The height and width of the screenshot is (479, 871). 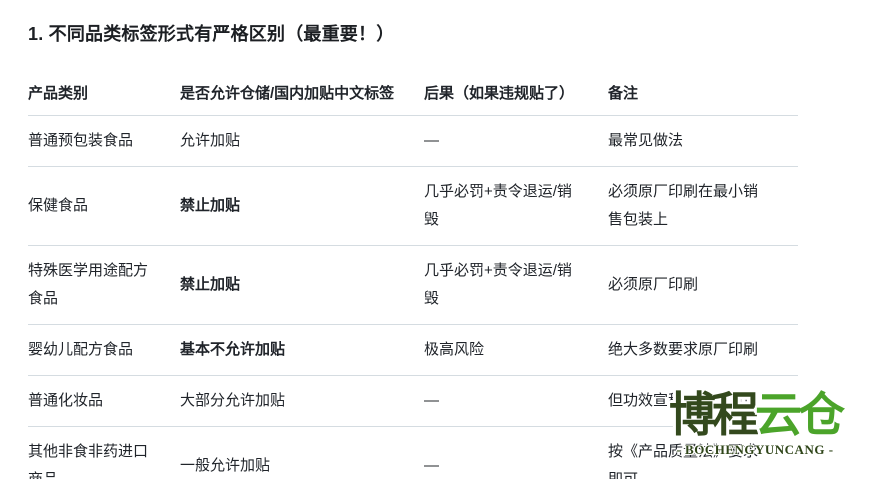 What do you see at coordinates (104, 401) in the screenshot?
I see `cell-category: 普通化妆品` at bounding box center [104, 401].